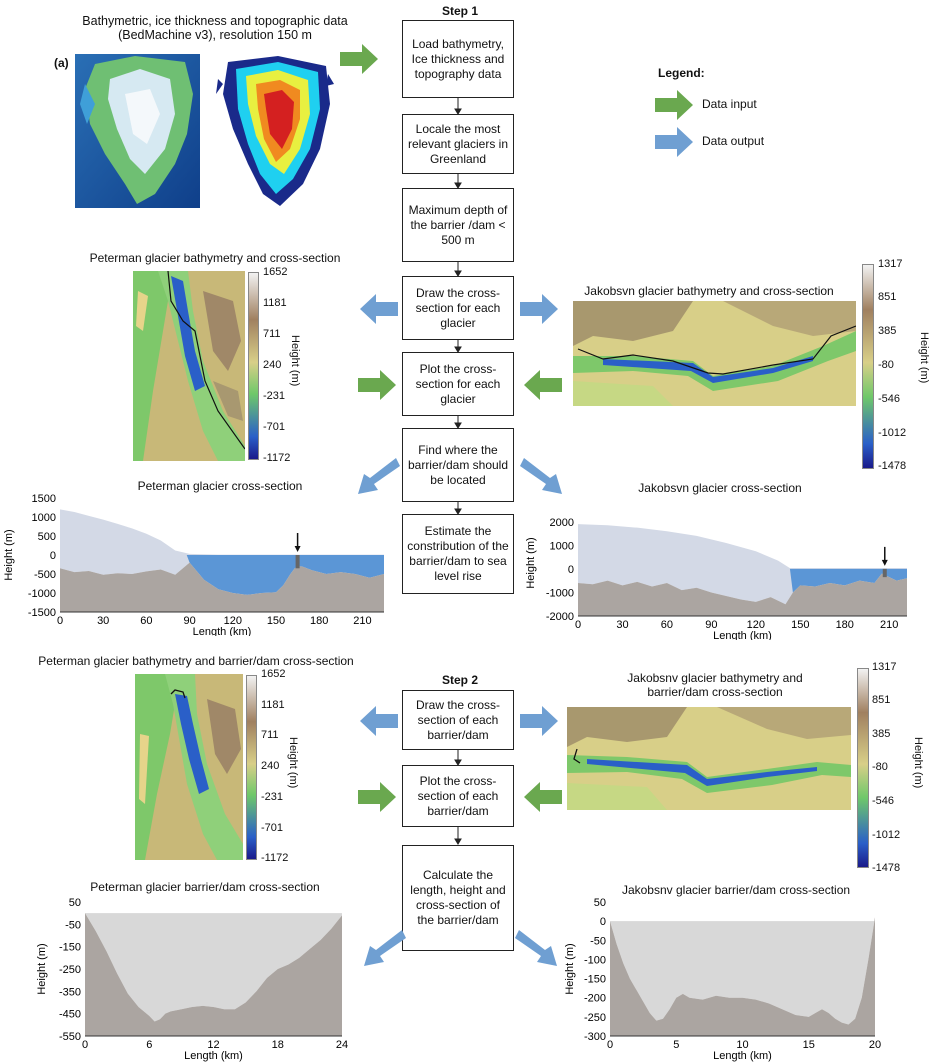  I want to click on x-tick-label: 6, so click(149, 1045).